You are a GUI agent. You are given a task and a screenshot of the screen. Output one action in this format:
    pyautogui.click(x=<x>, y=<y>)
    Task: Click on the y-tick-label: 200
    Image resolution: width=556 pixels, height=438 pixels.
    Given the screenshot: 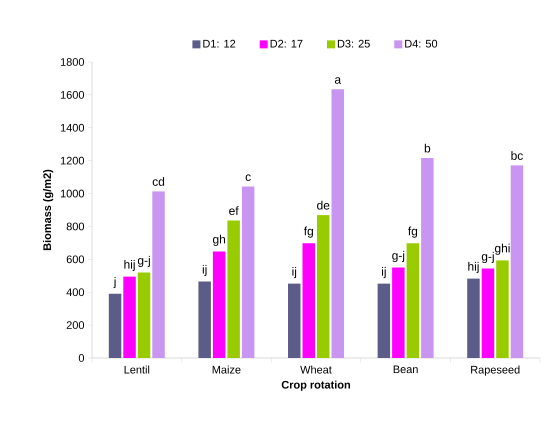 What is the action you would take?
    pyautogui.click(x=75, y=325)
    